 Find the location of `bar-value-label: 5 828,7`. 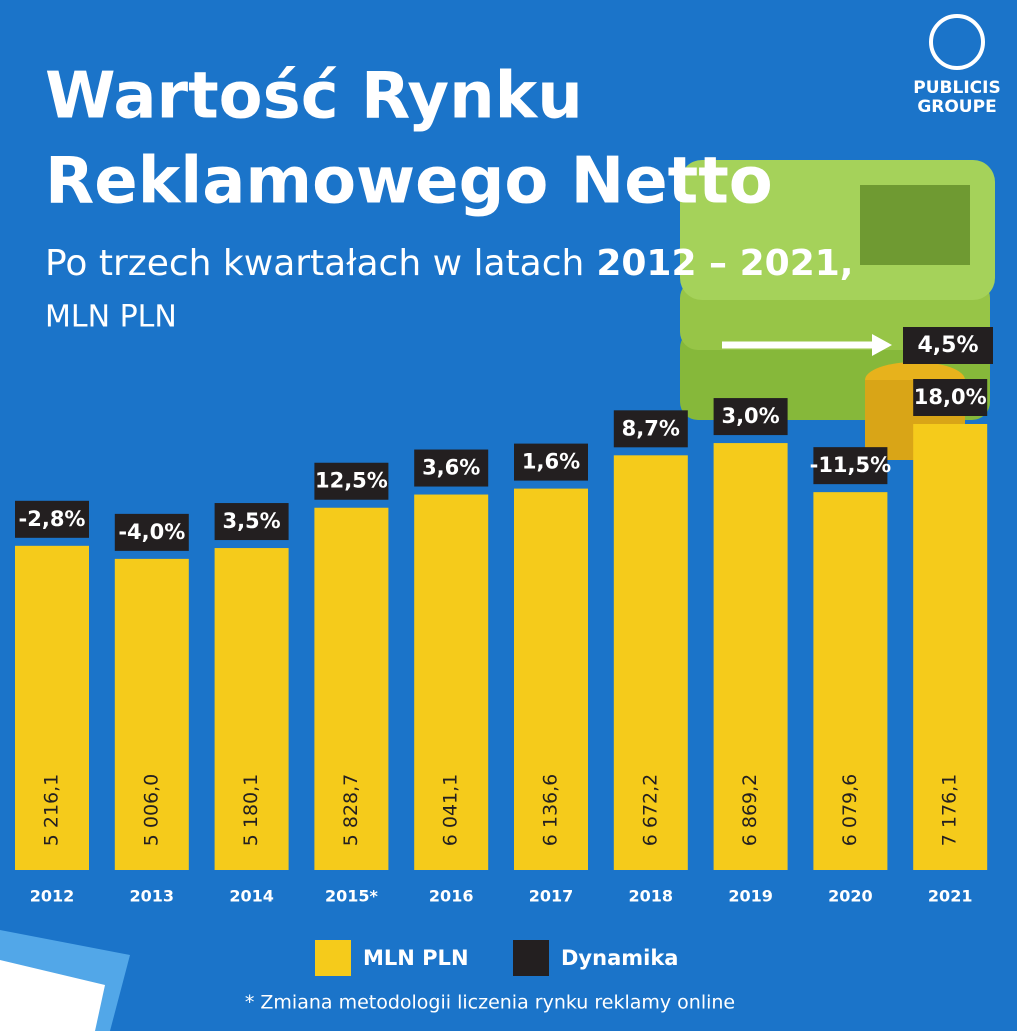

bar-value-label: 5 828,7 is located at coordinates (351, 810).